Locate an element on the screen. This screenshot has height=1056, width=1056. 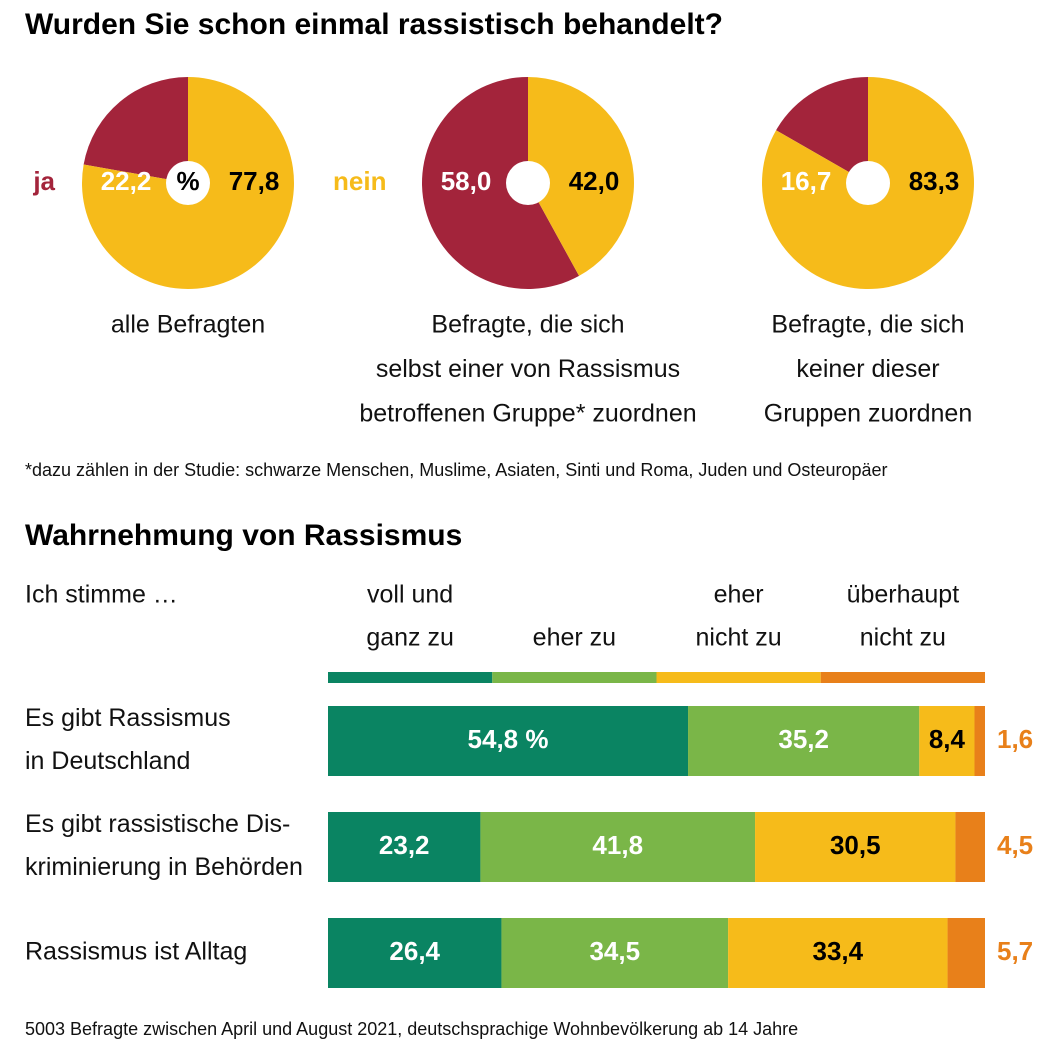
value-label: 33,4 is located at coordinates (838, 951).